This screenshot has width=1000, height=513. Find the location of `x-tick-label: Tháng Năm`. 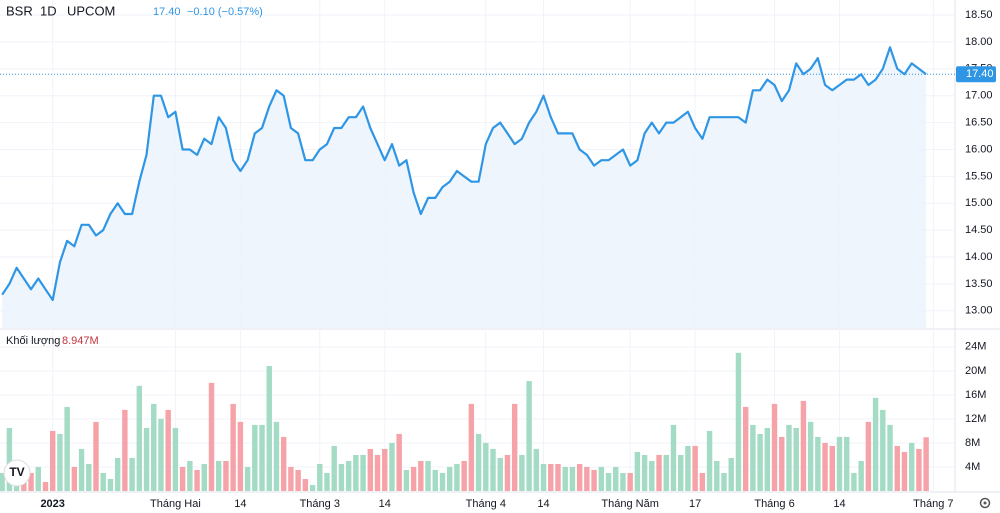

x-tick-label: Tháng Năm is located at coordinates (629, 504).